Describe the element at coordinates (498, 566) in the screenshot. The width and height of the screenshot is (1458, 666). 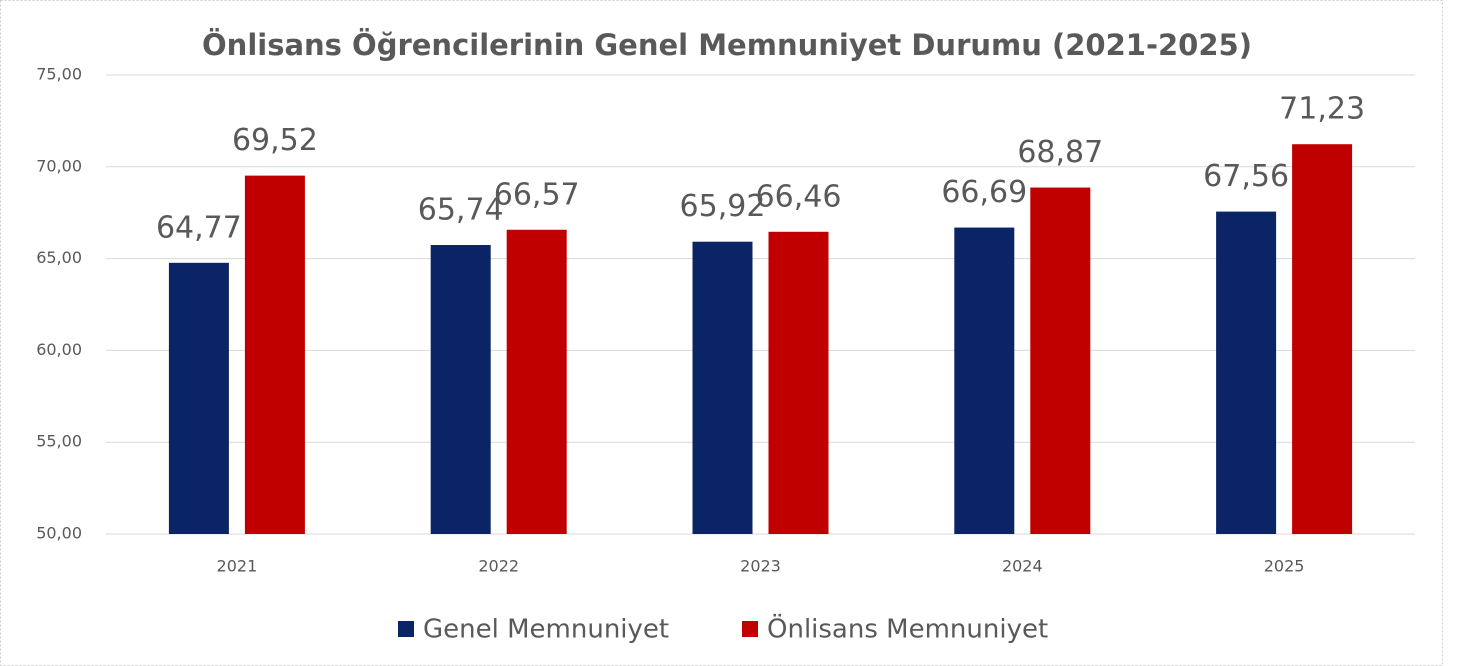
I see `x-tick-label: 2022` at that location.